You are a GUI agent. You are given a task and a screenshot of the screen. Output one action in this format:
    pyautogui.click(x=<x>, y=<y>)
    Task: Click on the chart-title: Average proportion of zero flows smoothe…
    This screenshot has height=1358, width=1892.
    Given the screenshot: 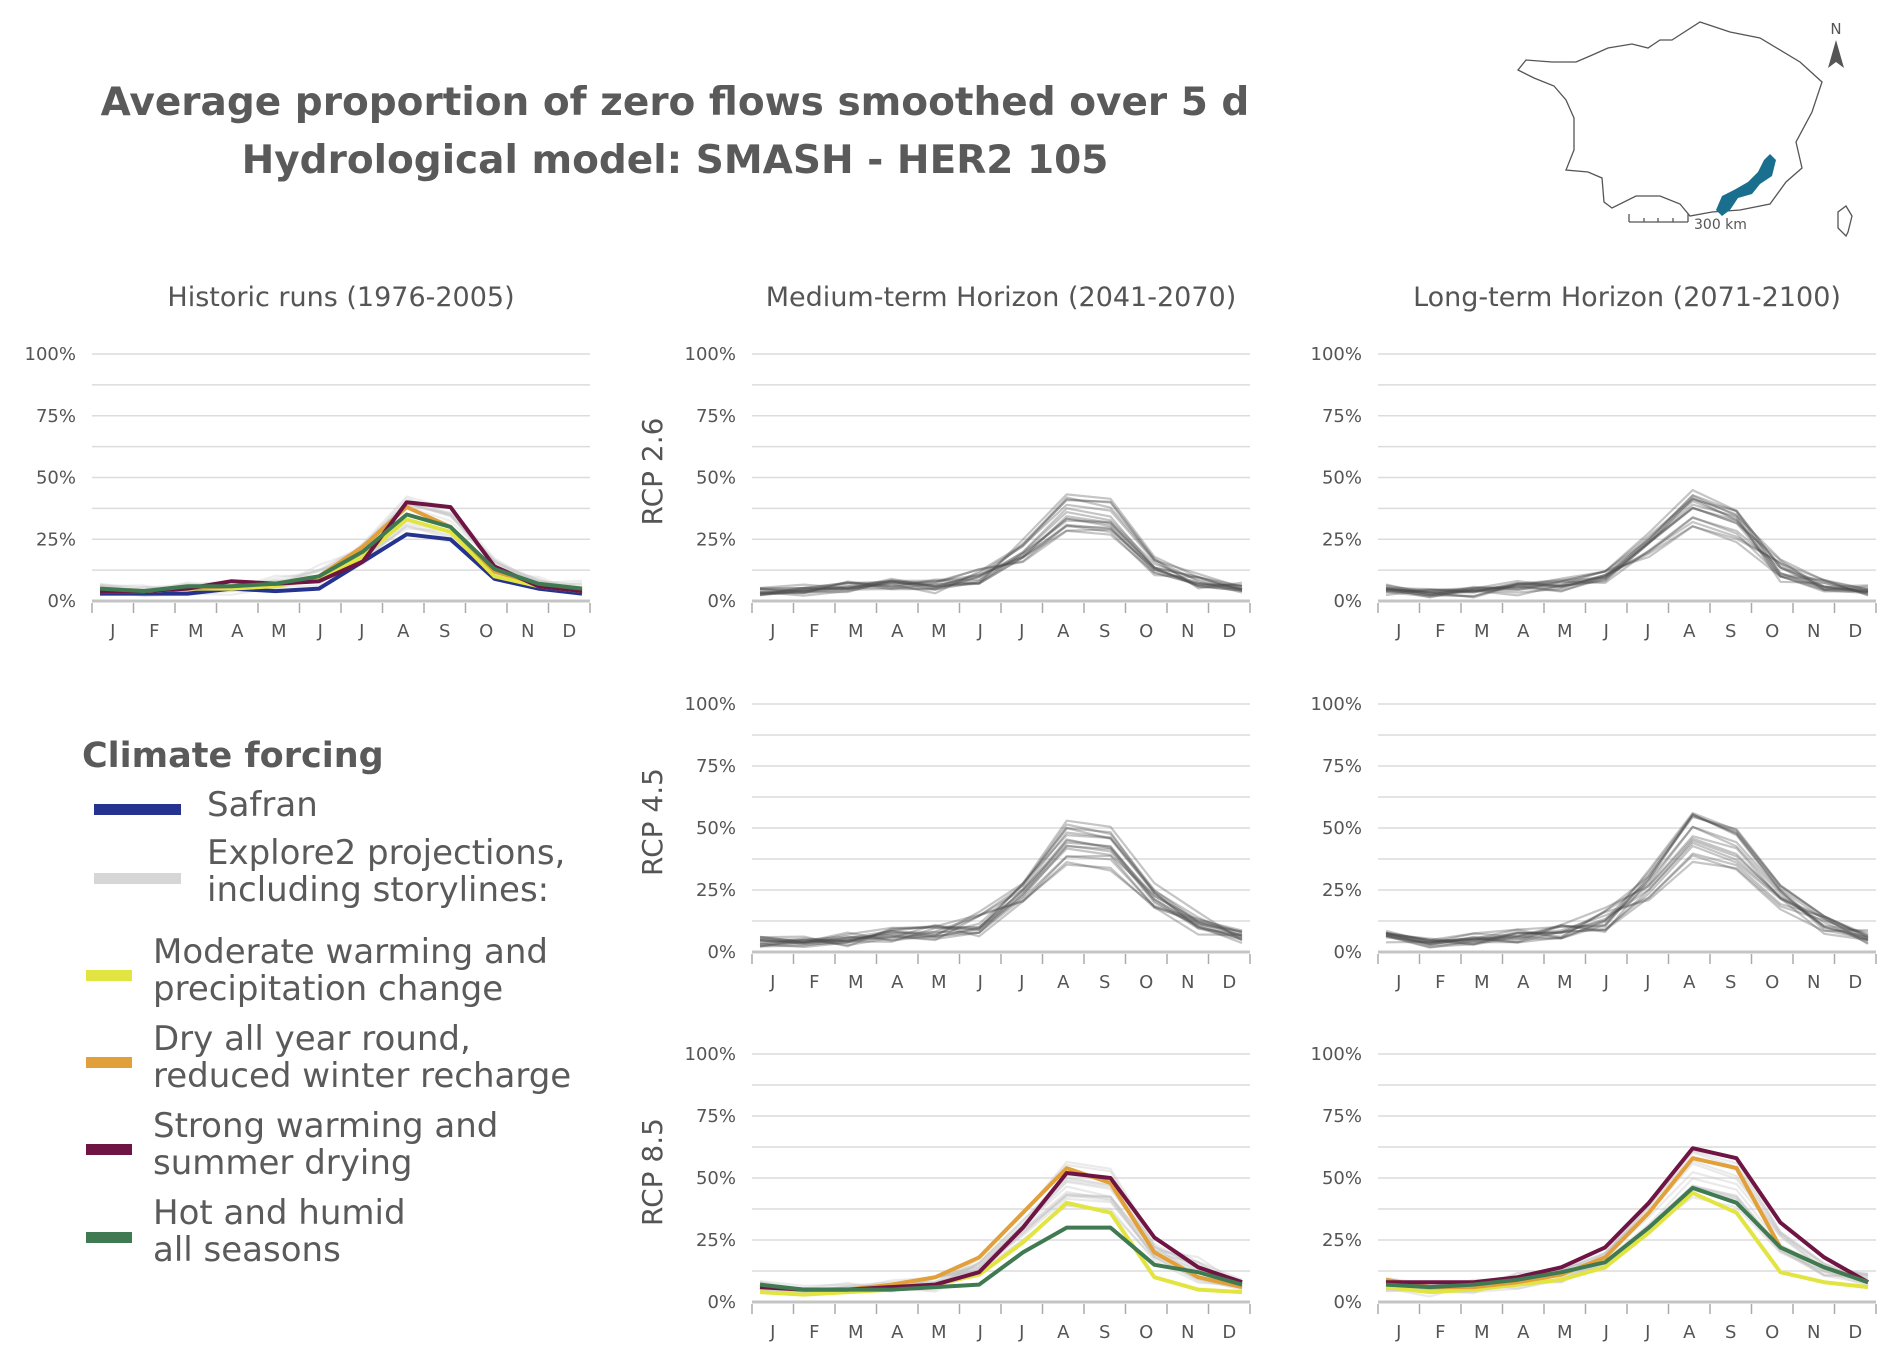 What is the action you would take?
    pyautogui.click(x=675, y=102)
    